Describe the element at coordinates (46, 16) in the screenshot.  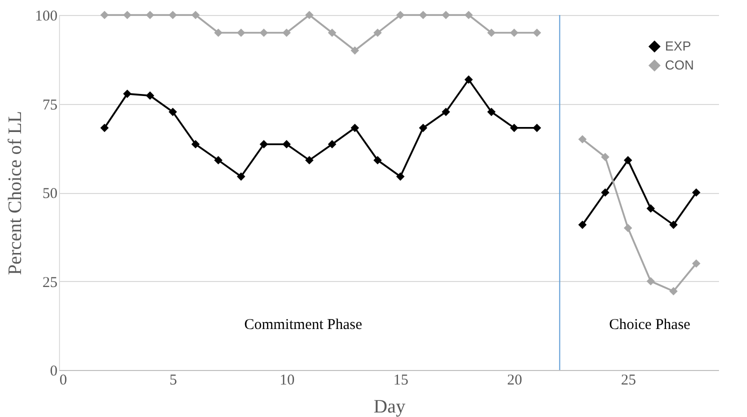
I see `y-tick-label: 100` at that location.